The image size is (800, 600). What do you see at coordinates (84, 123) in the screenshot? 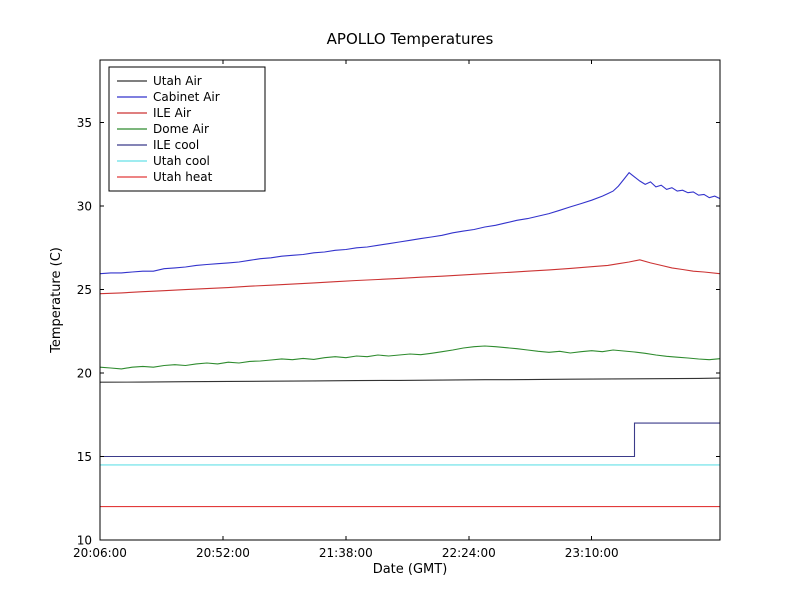
I see `y-tick-label: 35` at bounding box center [84, 123].